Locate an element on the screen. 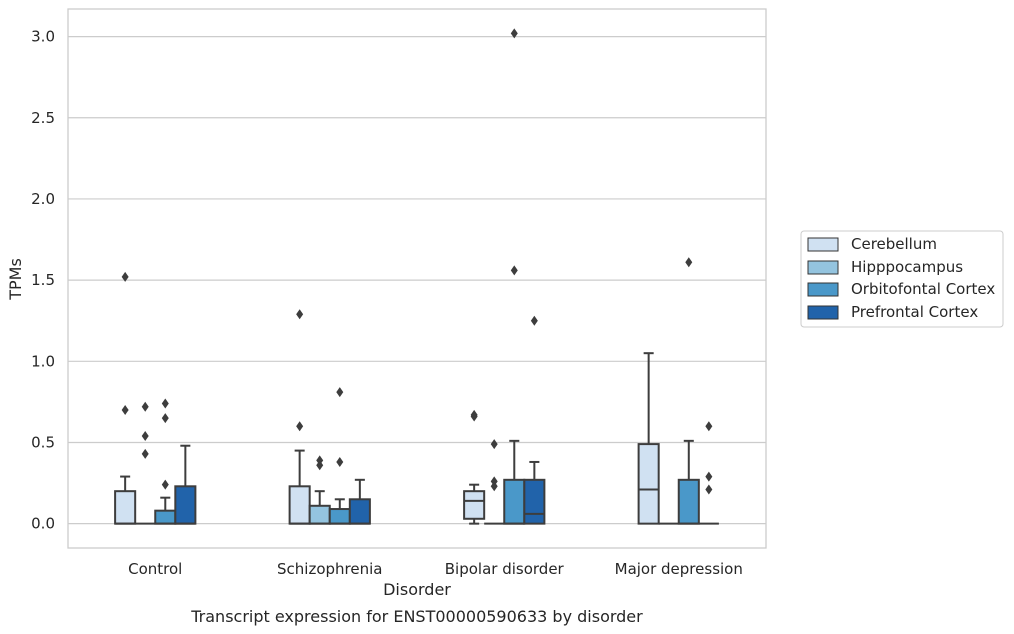 Image resolution: width=1014 pixels, height=634 pixels. x-tick-label: Bipolar disorder is located at coordinates (505, 569).